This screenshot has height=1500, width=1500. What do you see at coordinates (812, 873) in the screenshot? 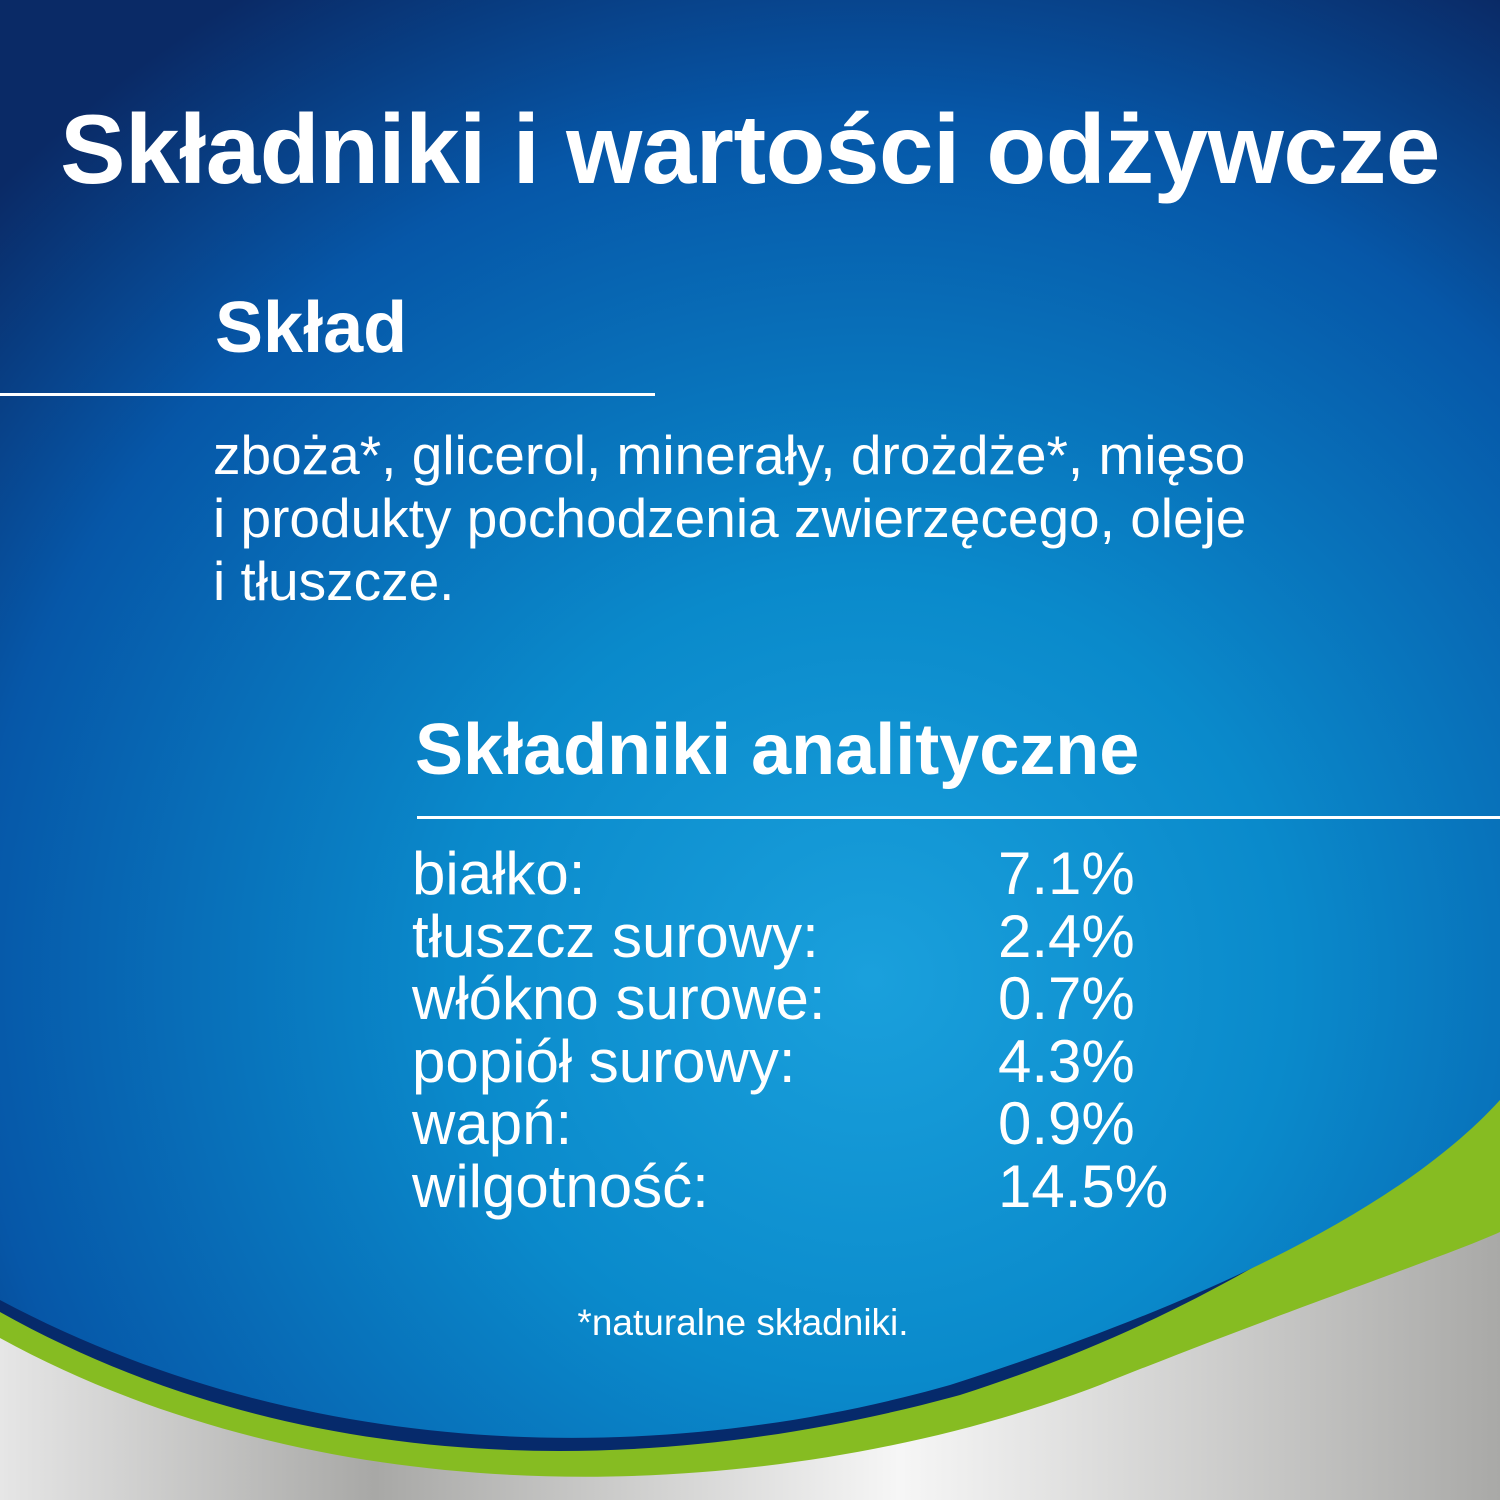
I see `analytical-row: białko: 7.1%` at bounding box center [812, 873].